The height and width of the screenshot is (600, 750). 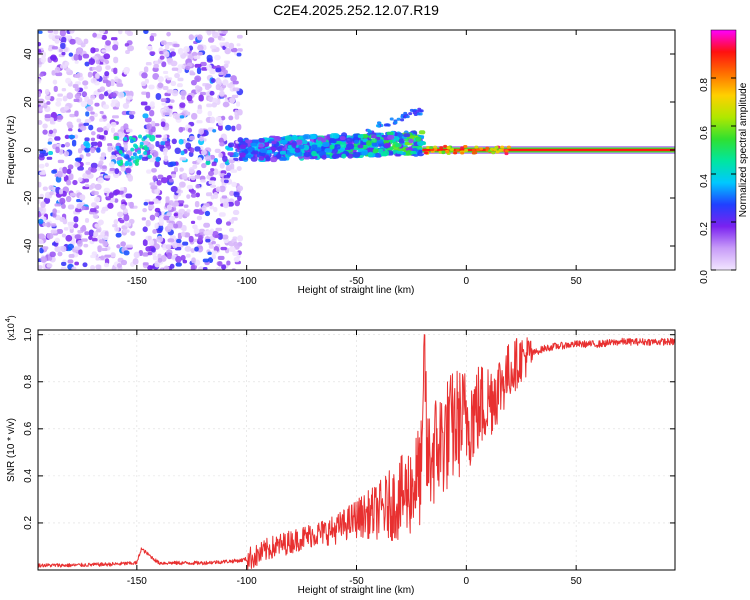 What do you see at coordinates (743, 149) in the screenshot?
I see `colorbar-label: Normalized spectral amplitude` at bounding box center [743, 149].